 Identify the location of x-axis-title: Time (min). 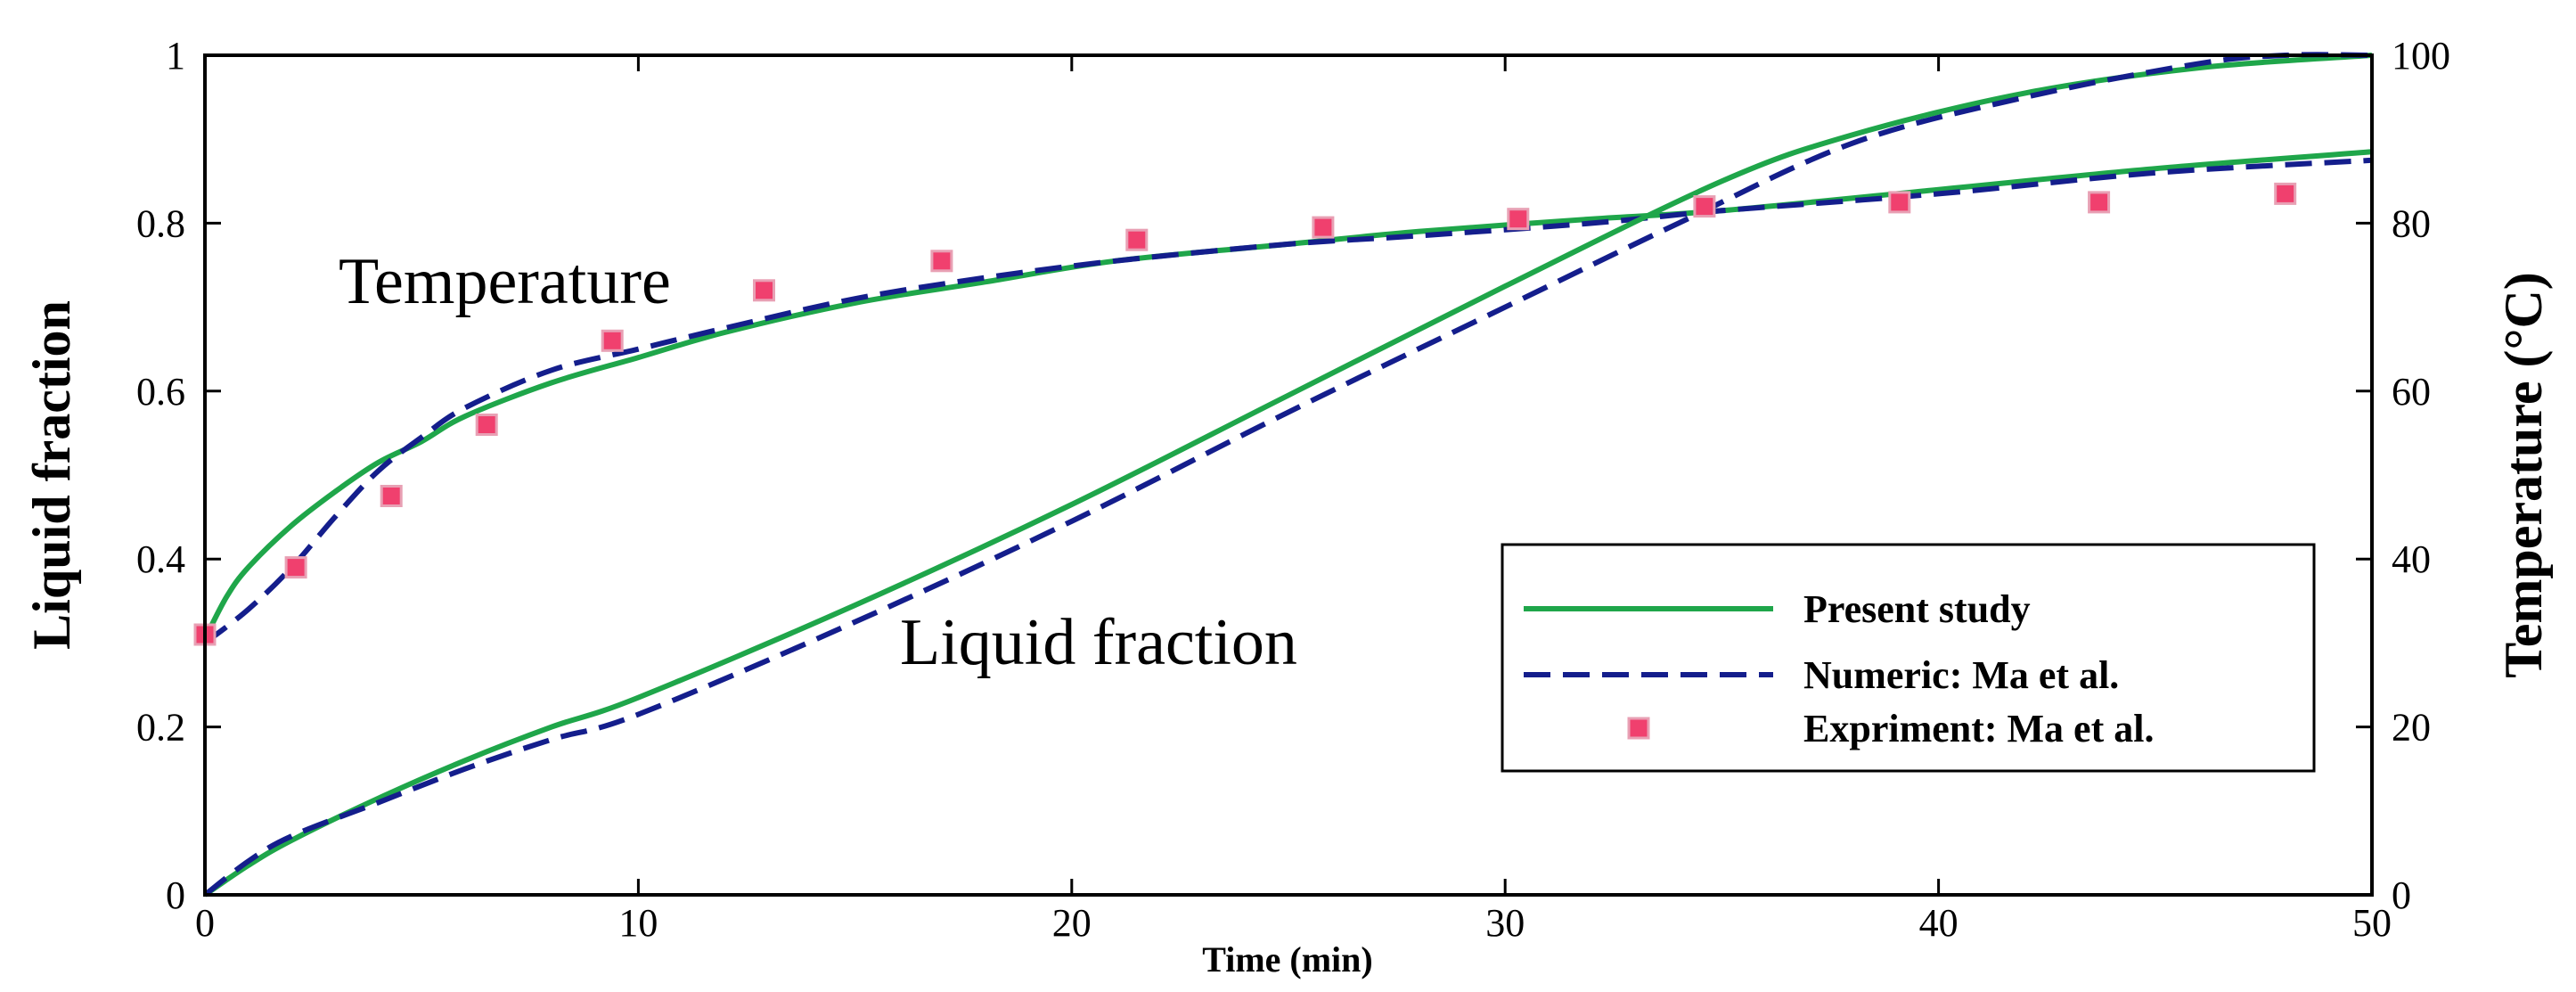
(1287, 960).